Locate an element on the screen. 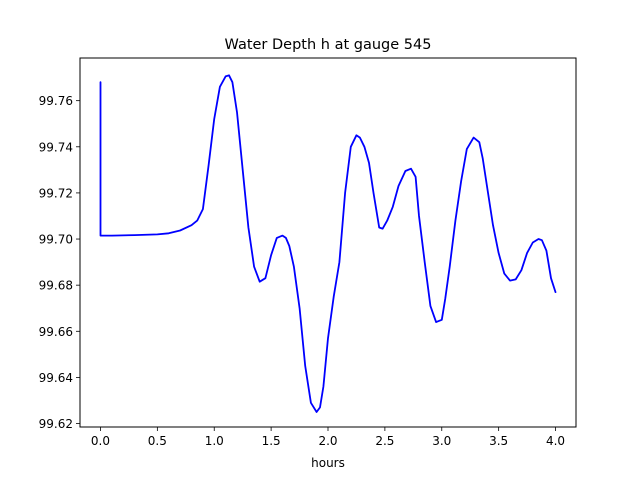 This screenshot has height=480, width=640. x-tick-label: 0.5 is located at coordinates (157, 441).